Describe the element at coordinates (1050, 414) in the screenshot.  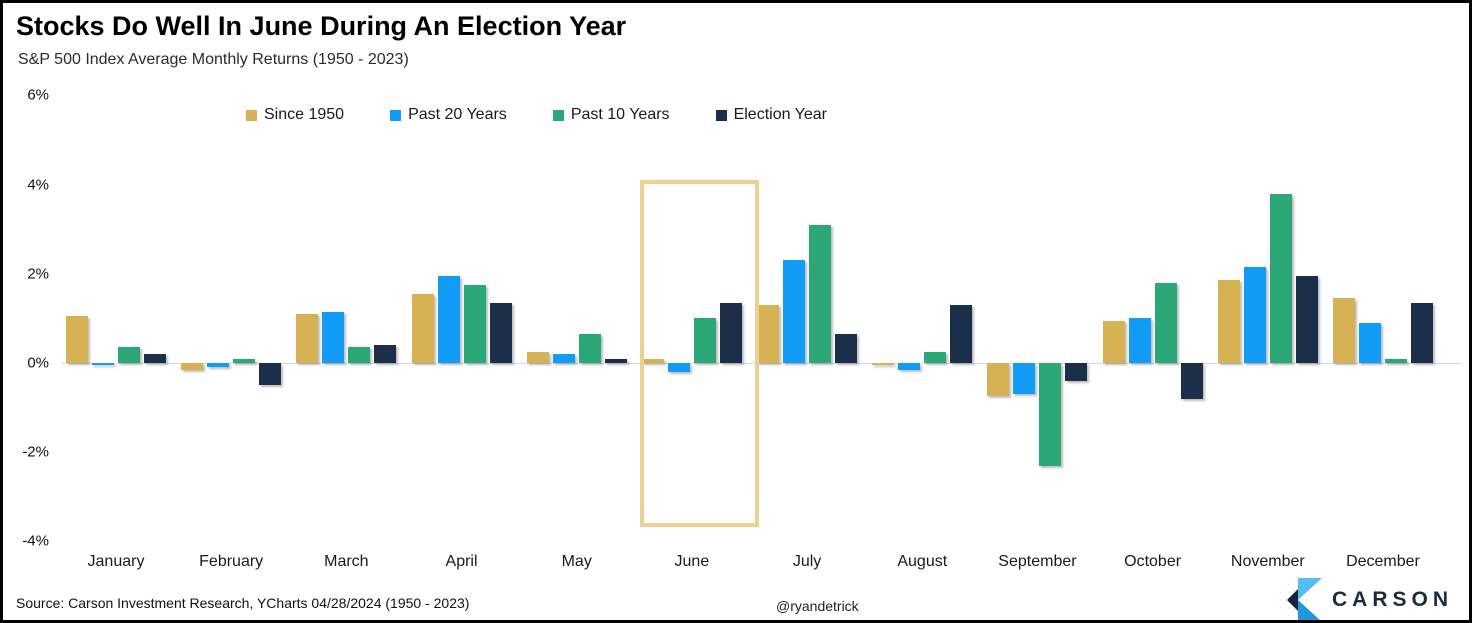
I see `bar-september-past-10-years` at that location.